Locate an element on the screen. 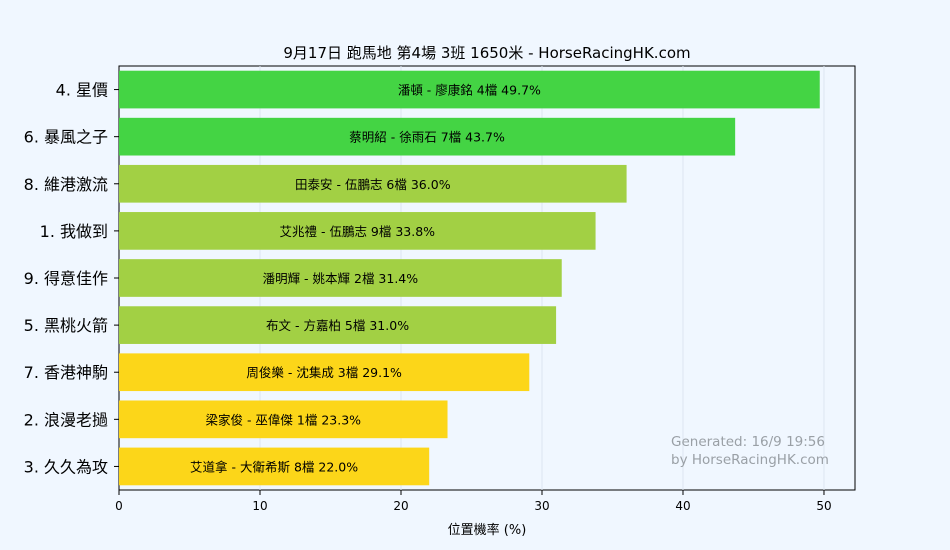 This screenshot has height=550, width=950. bar-label: 蔡明紹 - 徐雨石 7檔 43.7% is located at coordinates (427, 137).